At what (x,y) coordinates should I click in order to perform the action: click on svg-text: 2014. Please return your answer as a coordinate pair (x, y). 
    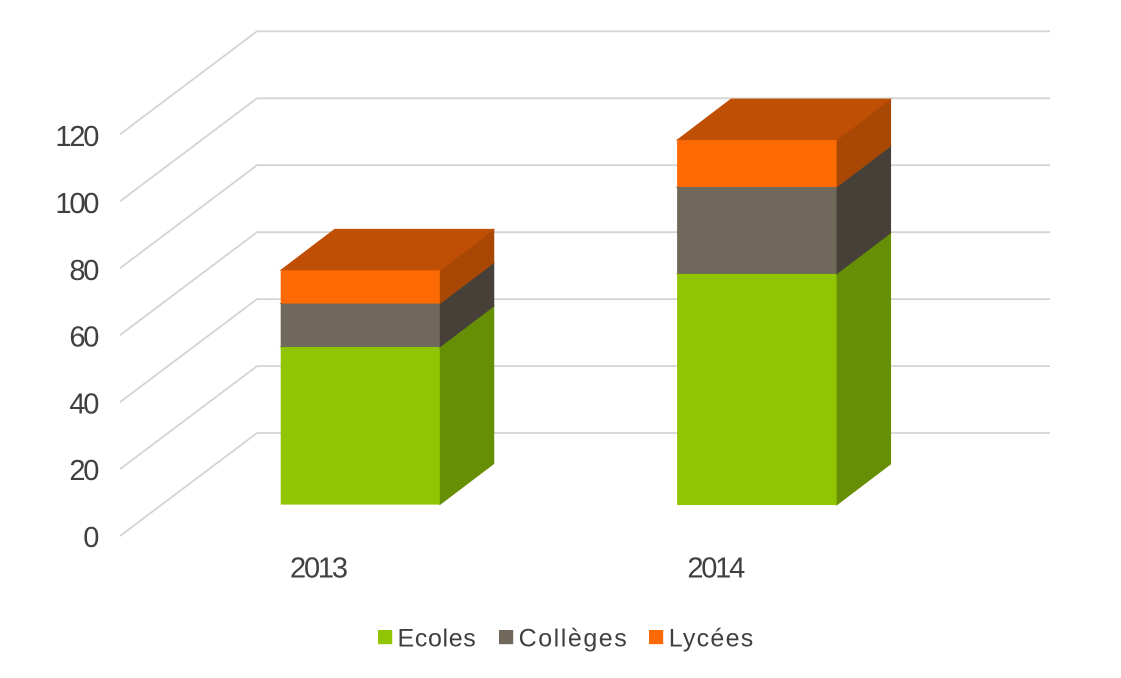
    Looking at the image, I should click on (716, 569).